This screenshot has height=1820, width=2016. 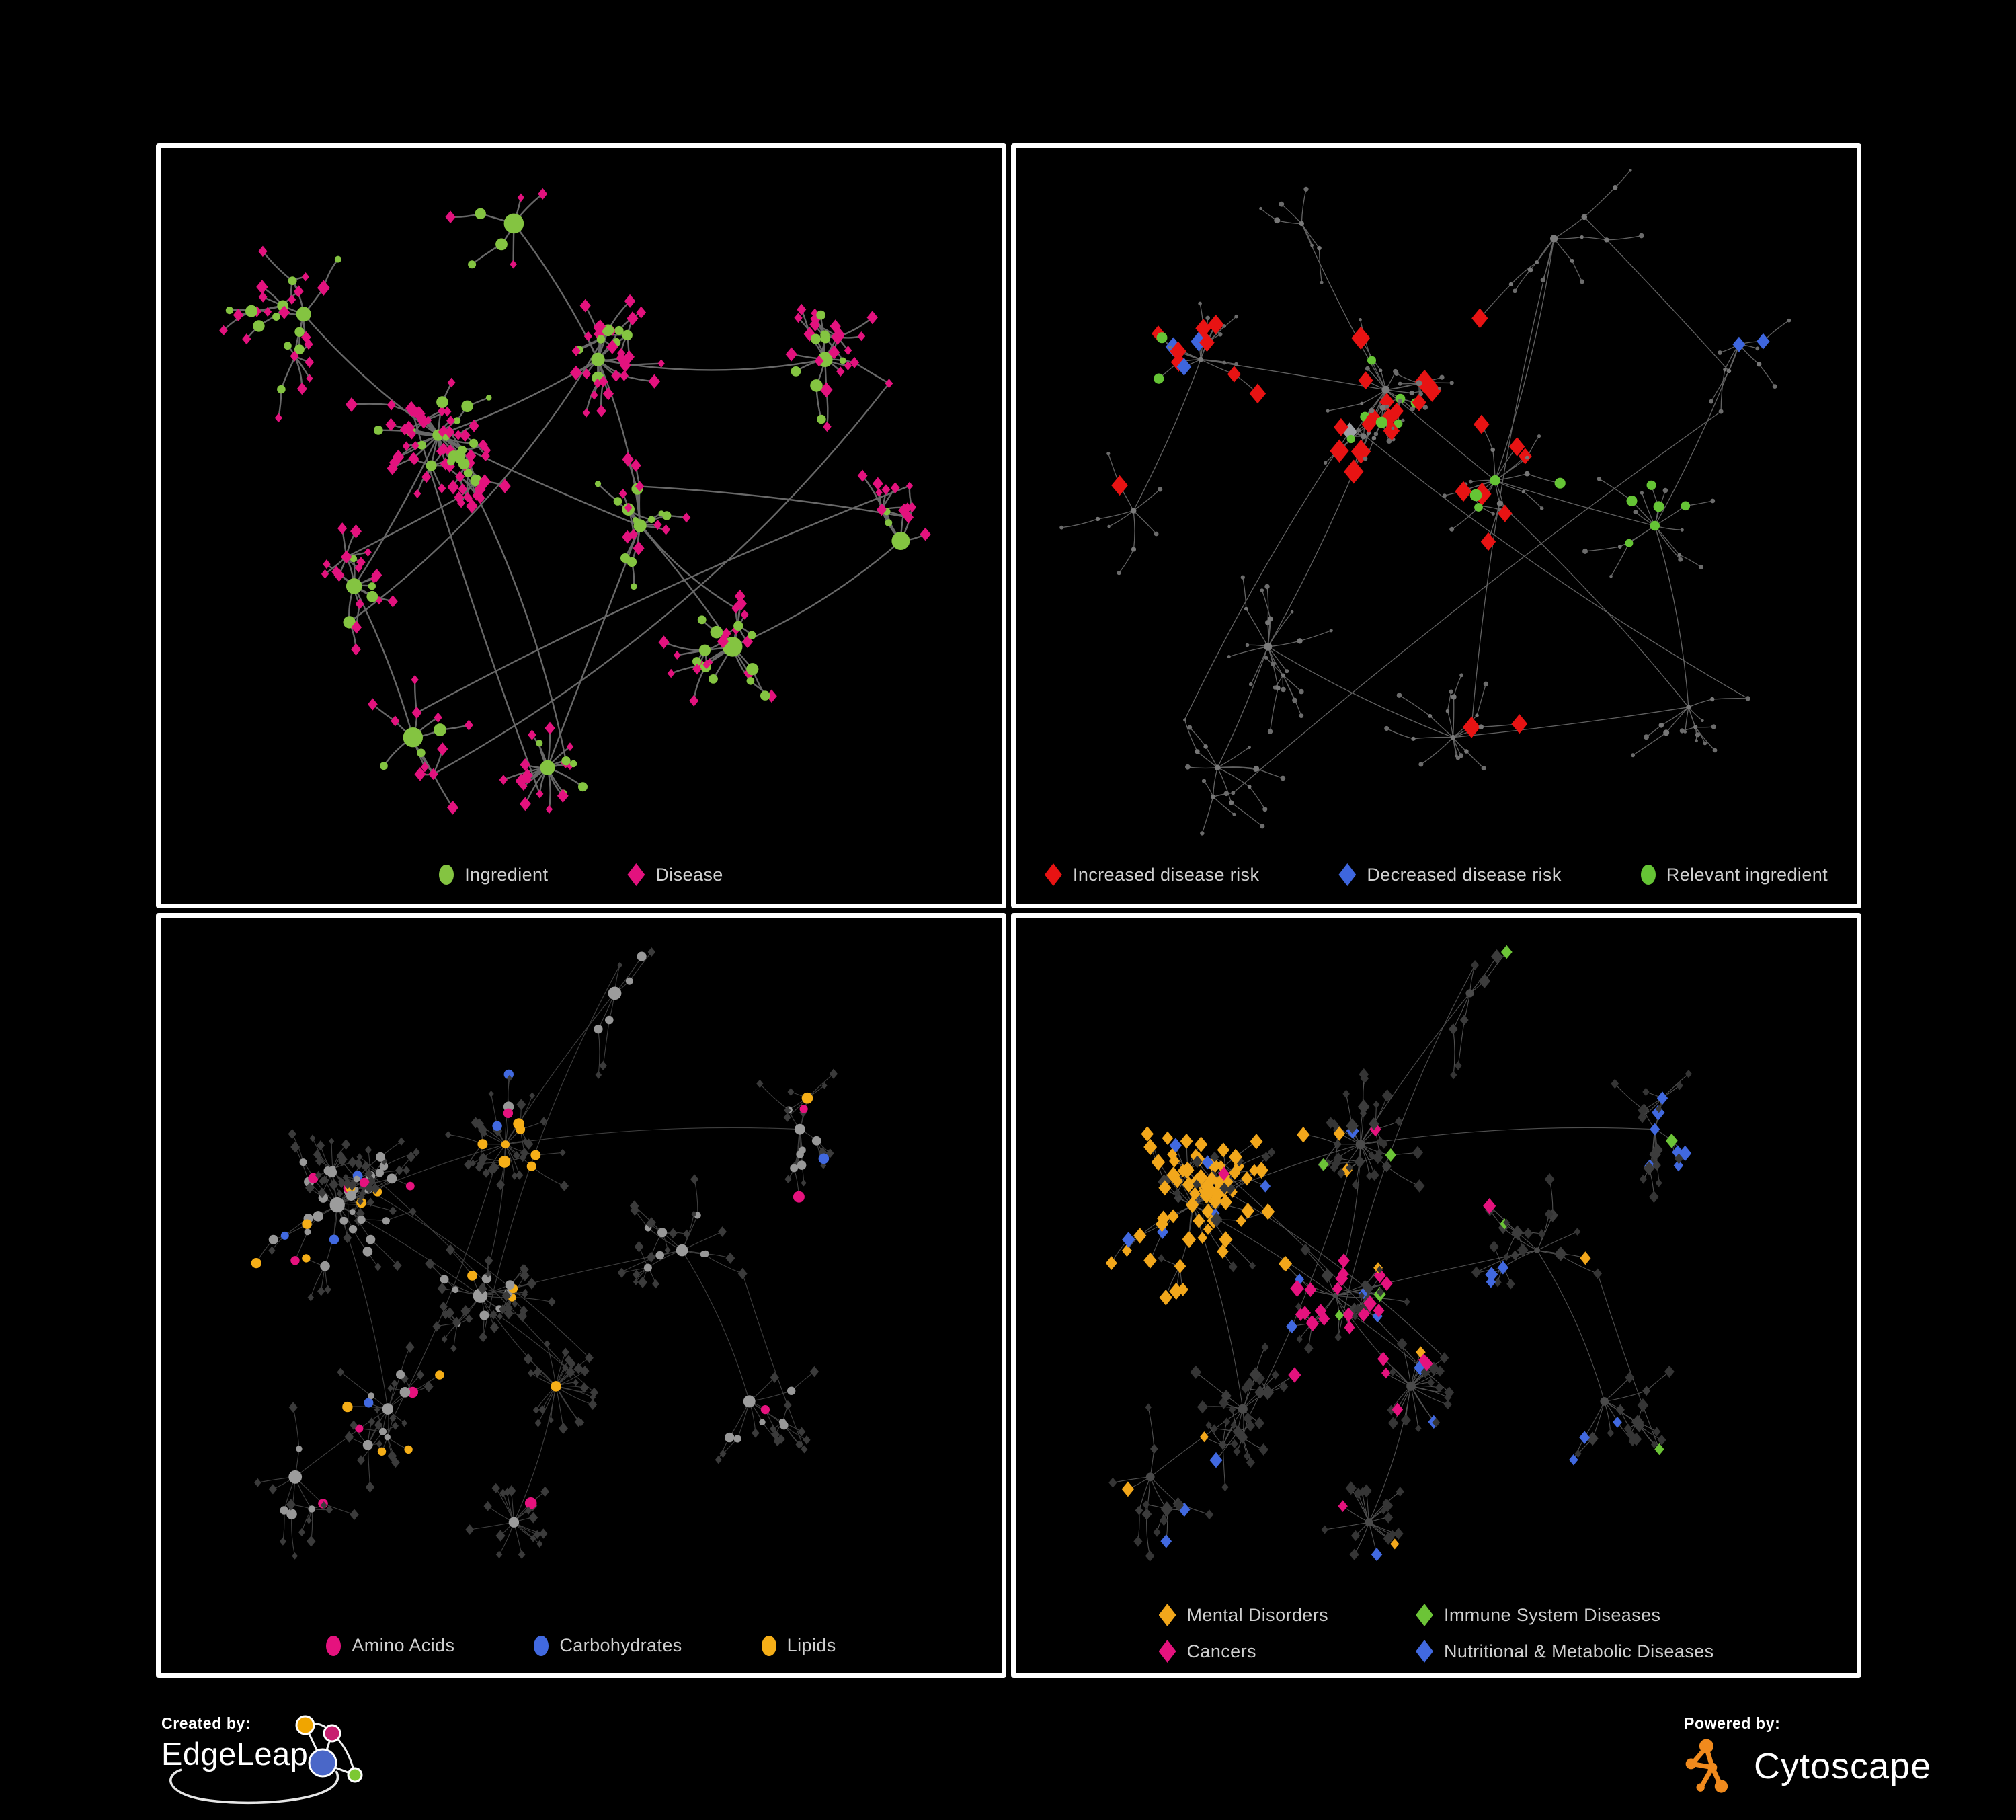 I want to click on legend-label: Amino Acids, so click(x=403, y=1645).